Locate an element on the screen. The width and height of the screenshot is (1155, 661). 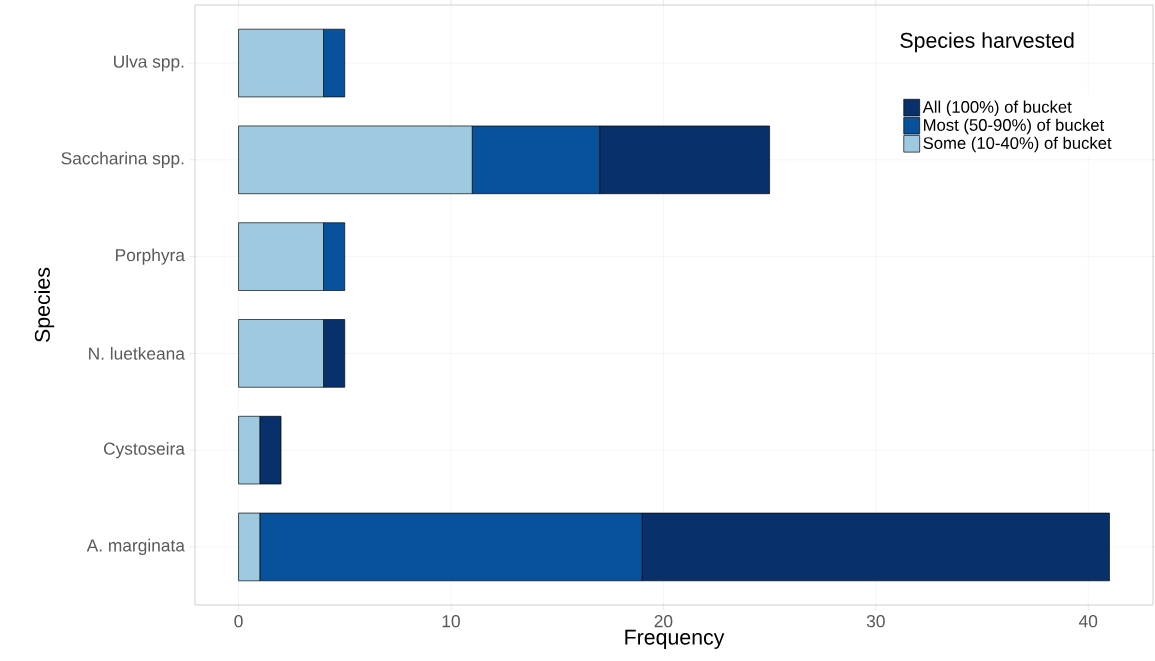
x-tick-label: 30 is located at coordinates (875, 621).